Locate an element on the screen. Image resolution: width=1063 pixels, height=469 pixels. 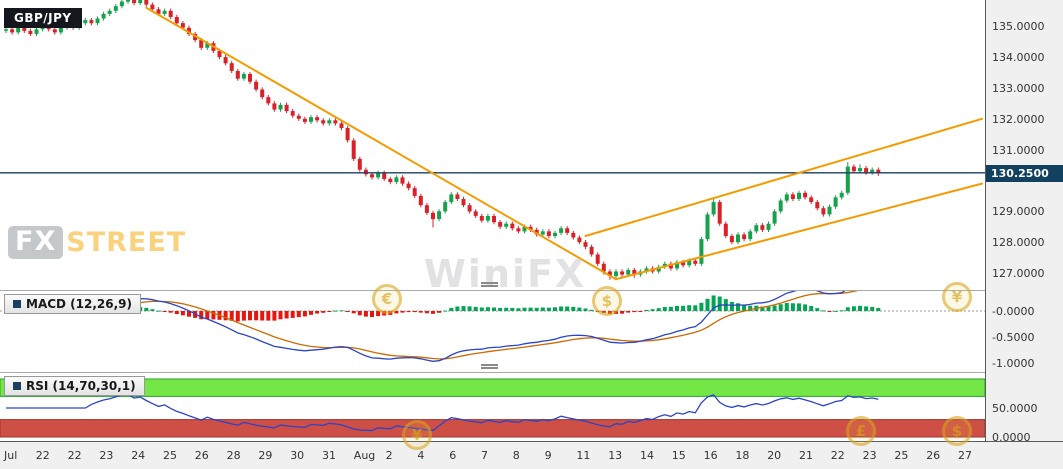
price-axis-label: 134.0000 is located at coordinates (1018, 58).